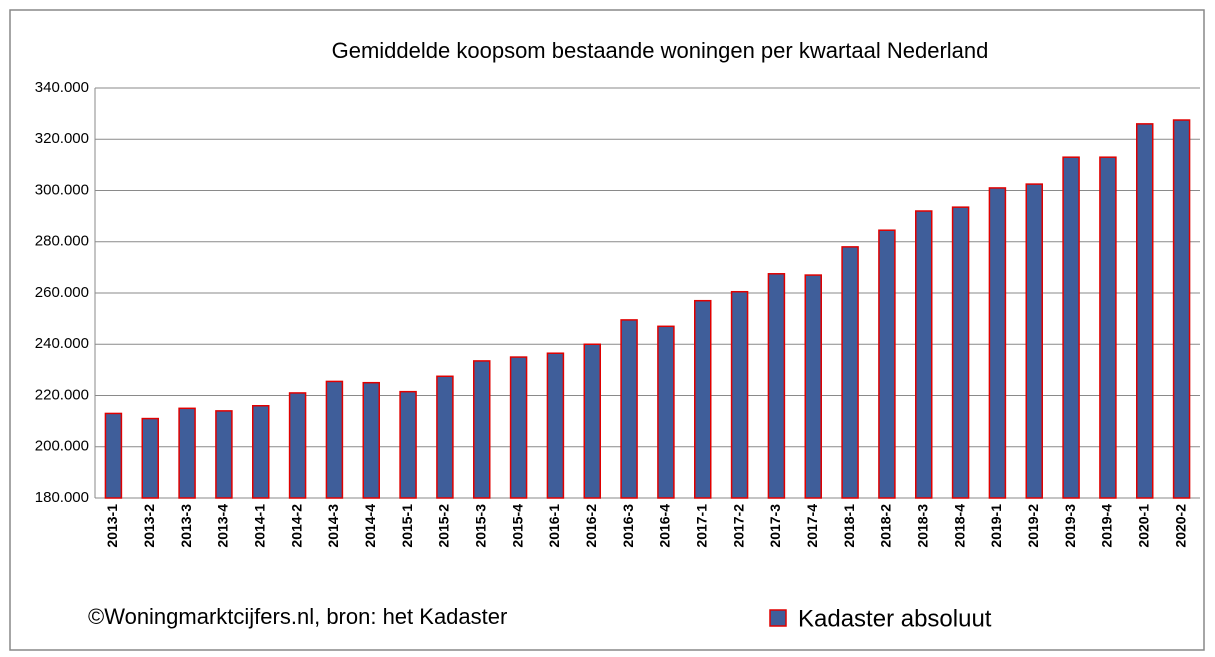 Image resolution: width=1215 pixels, height=657 pixels. What do you see at coordinates (665, 526) in the screenshot?
I see `x-tick-label: 2016-4` at bounding box center [665, 526].